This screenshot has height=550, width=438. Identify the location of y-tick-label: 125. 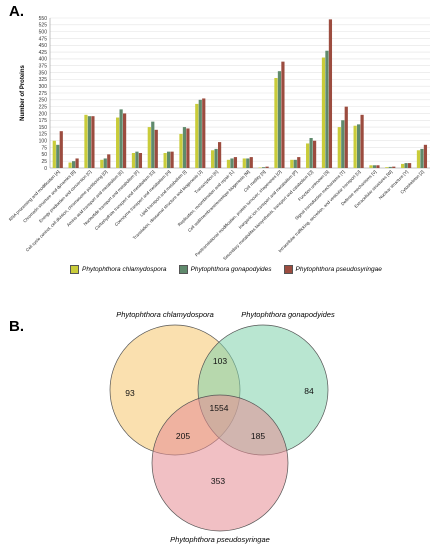
(43, 135).